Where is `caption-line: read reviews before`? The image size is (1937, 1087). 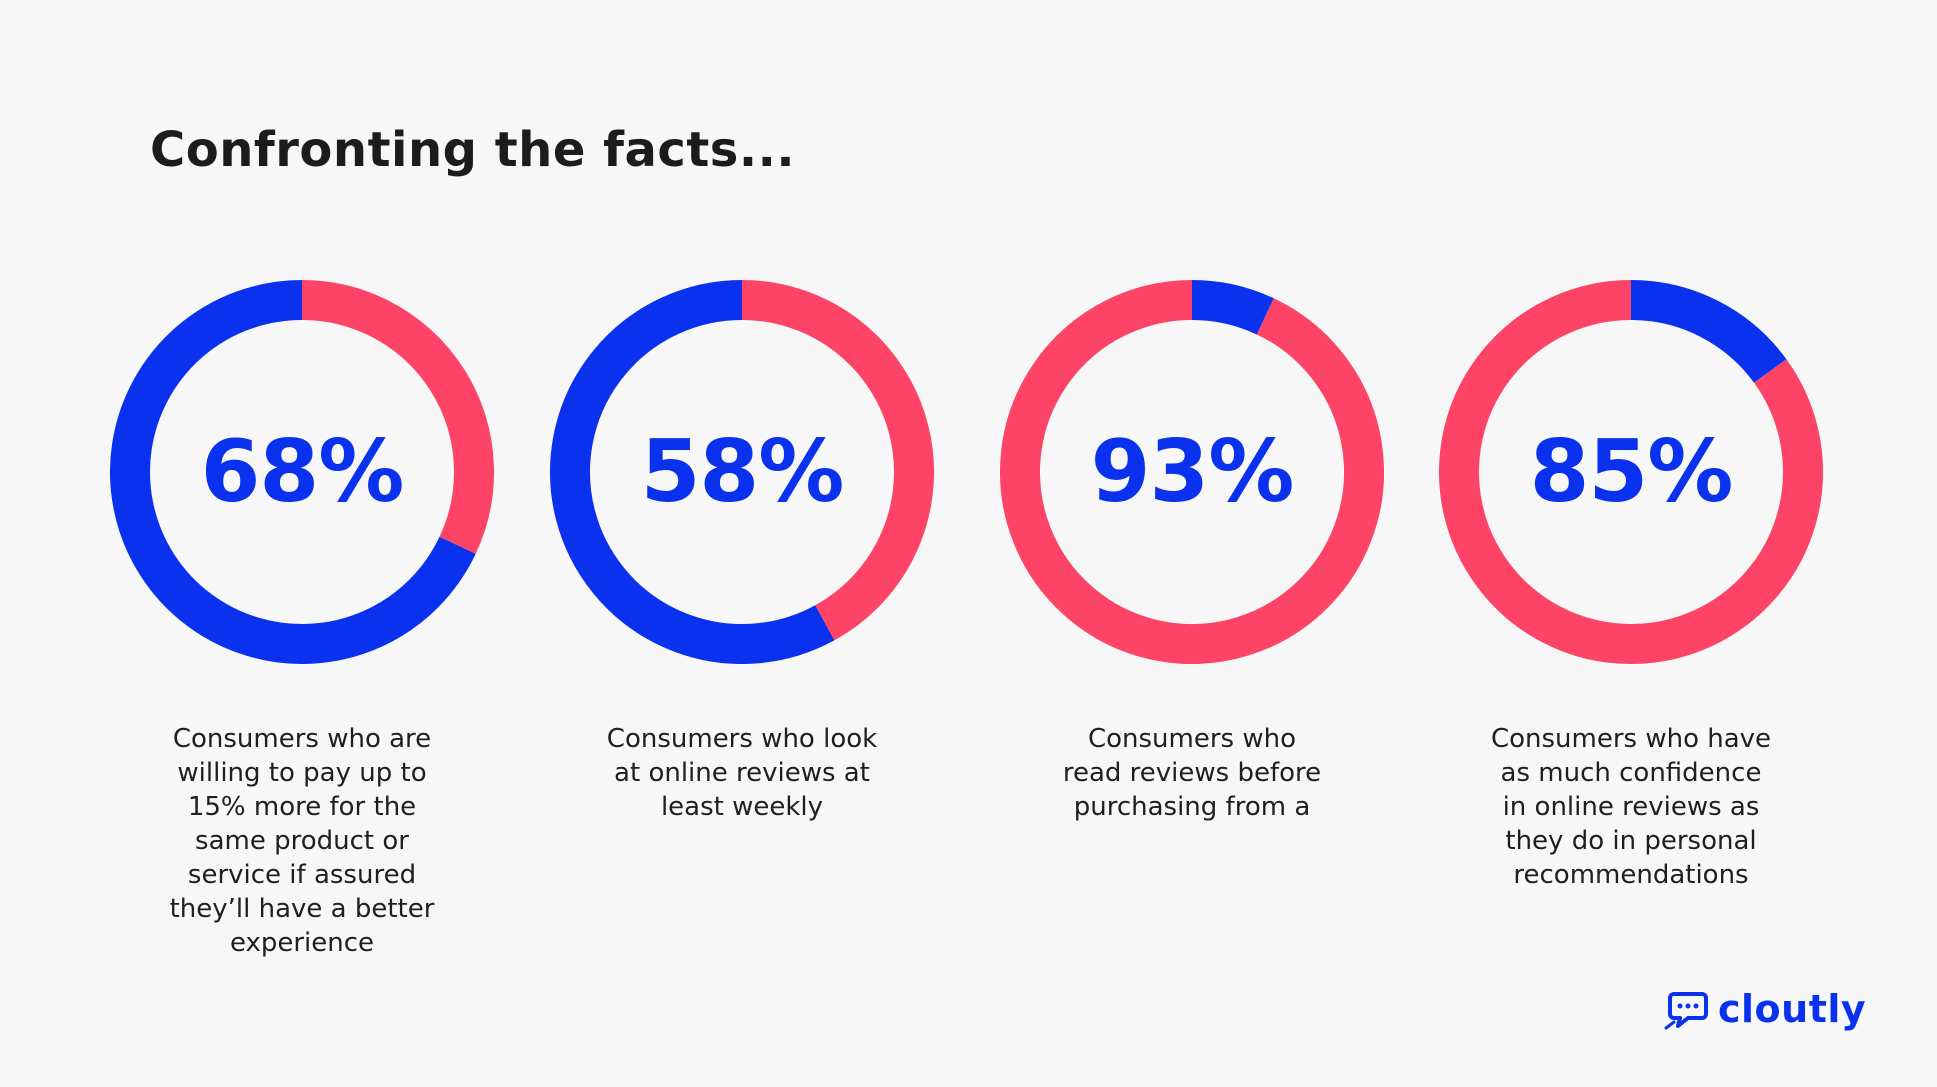 caption-line: read reviews before is located at coordinates (1192, 773).